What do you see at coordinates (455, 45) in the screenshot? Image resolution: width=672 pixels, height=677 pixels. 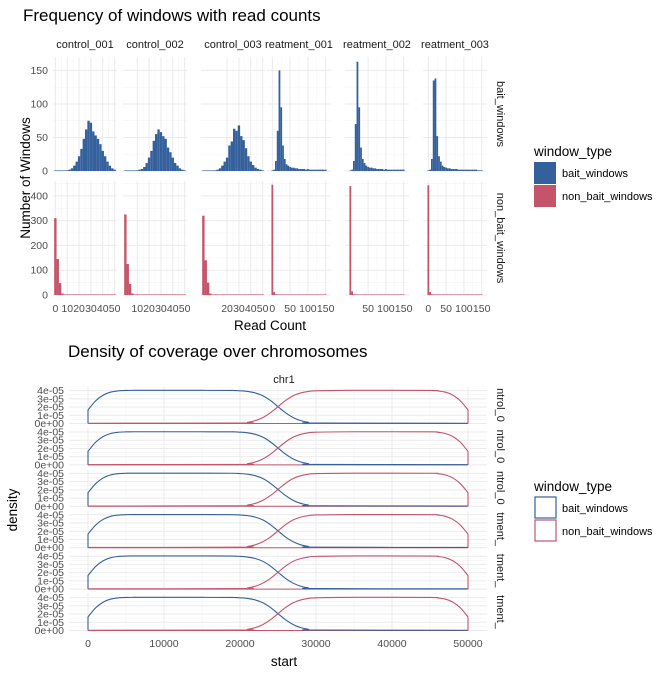 I see `facet-strip-col: reatment_003` at bounding box center [455, 45].